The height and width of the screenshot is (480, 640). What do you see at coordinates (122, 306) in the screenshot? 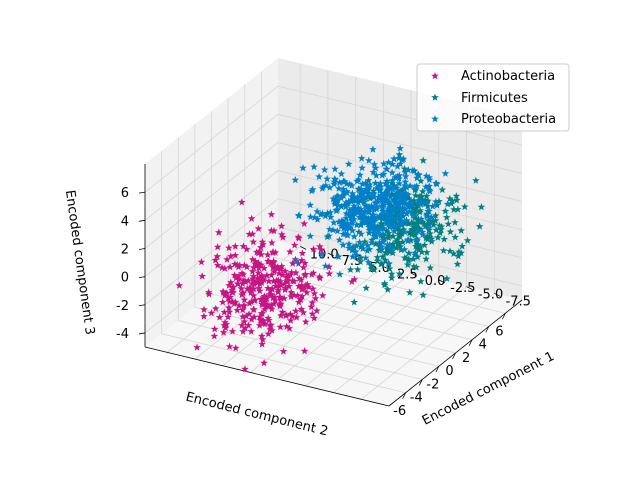
I see `z-tick-label: -2` at bounding box center [122, 306].